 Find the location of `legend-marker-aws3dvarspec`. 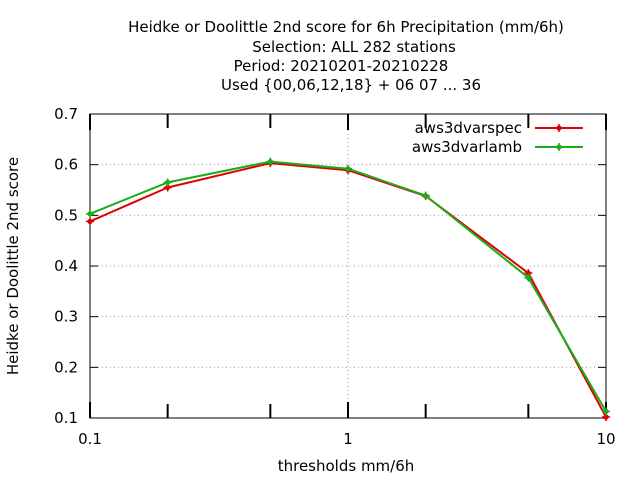

legend-marker-aws3dvarspec is located at coordinates (559, 128).